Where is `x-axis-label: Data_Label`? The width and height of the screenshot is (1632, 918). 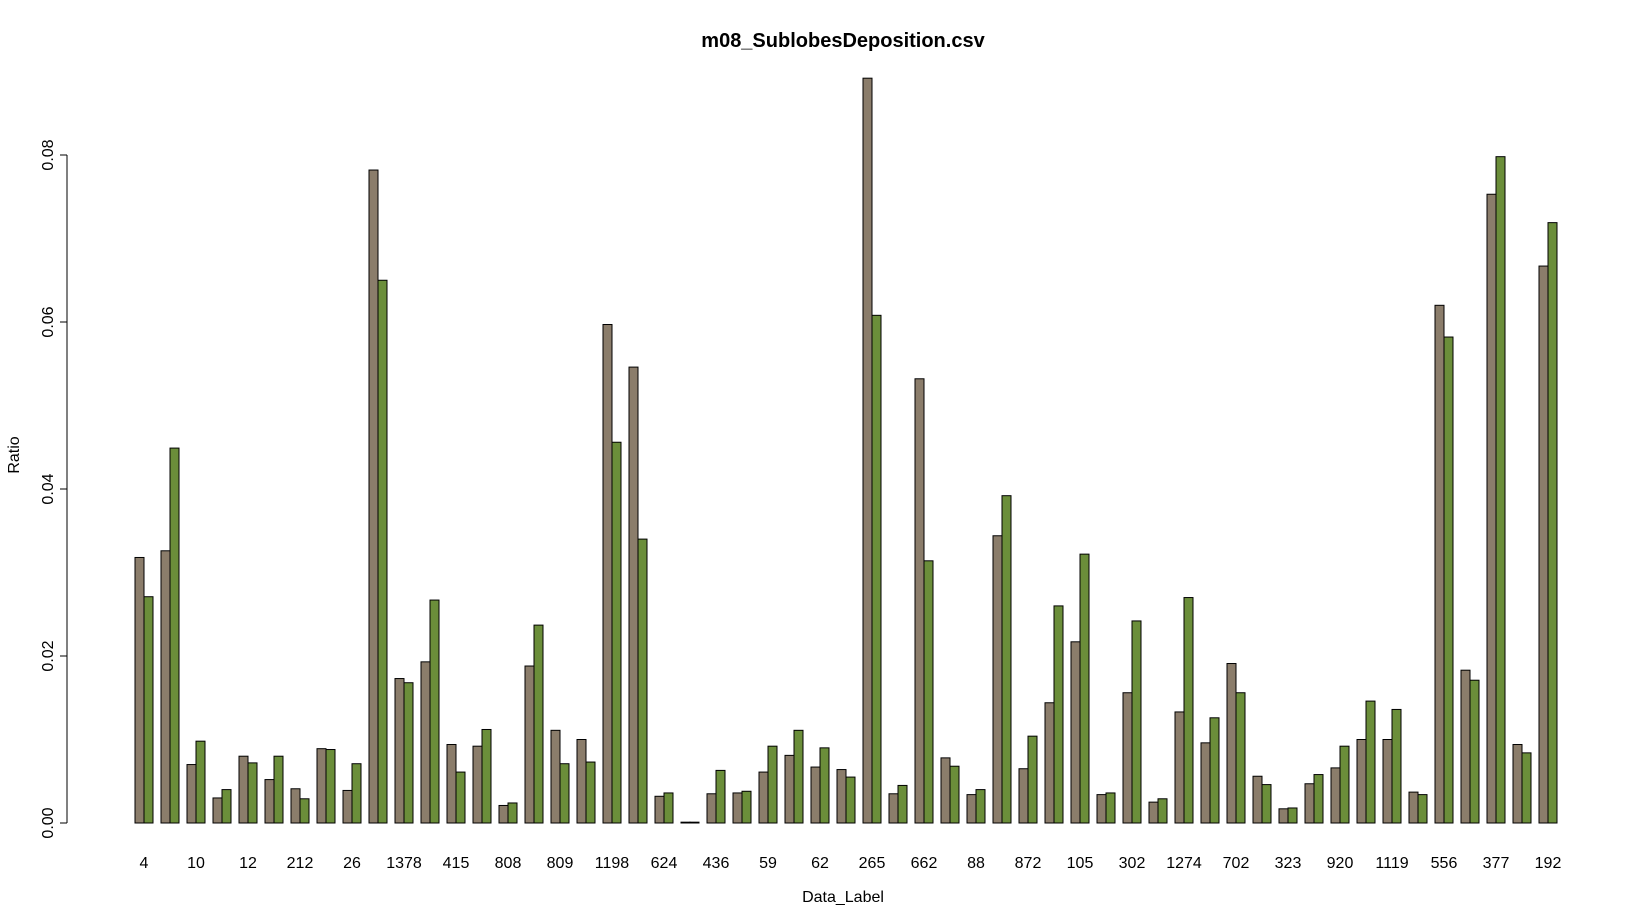 x-axis-label: Data_Label is located at coordinates (843, 897).